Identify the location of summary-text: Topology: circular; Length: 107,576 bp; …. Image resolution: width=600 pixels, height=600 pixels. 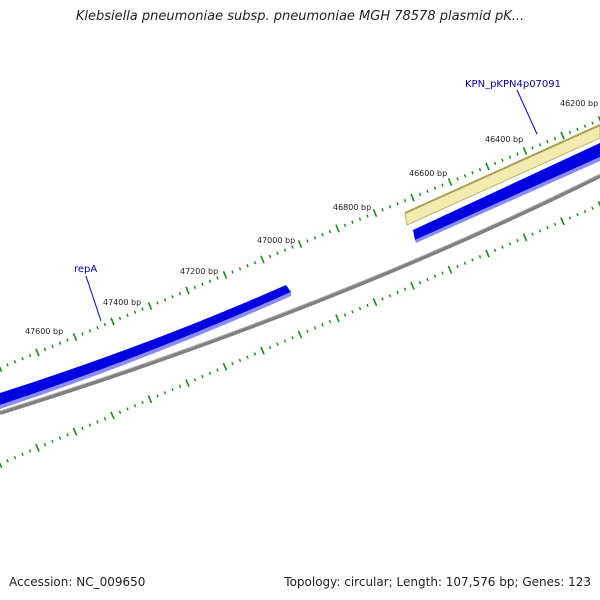
(437, 582).